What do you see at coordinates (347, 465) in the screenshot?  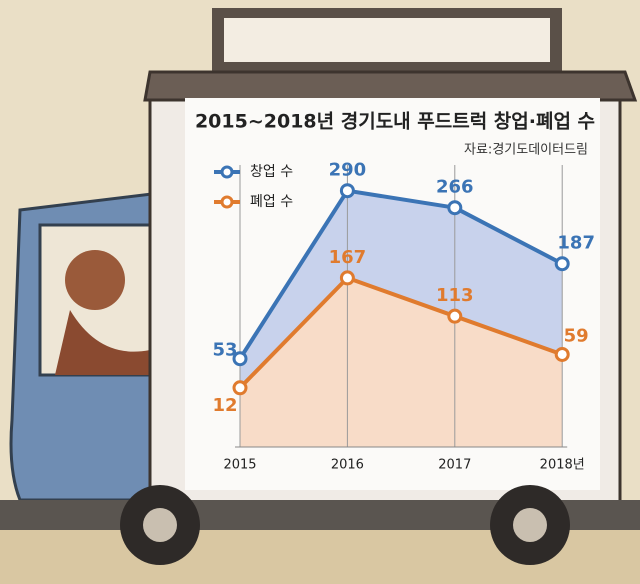 I see `x-tick-label: 2016` at bounding box center [347, 465].